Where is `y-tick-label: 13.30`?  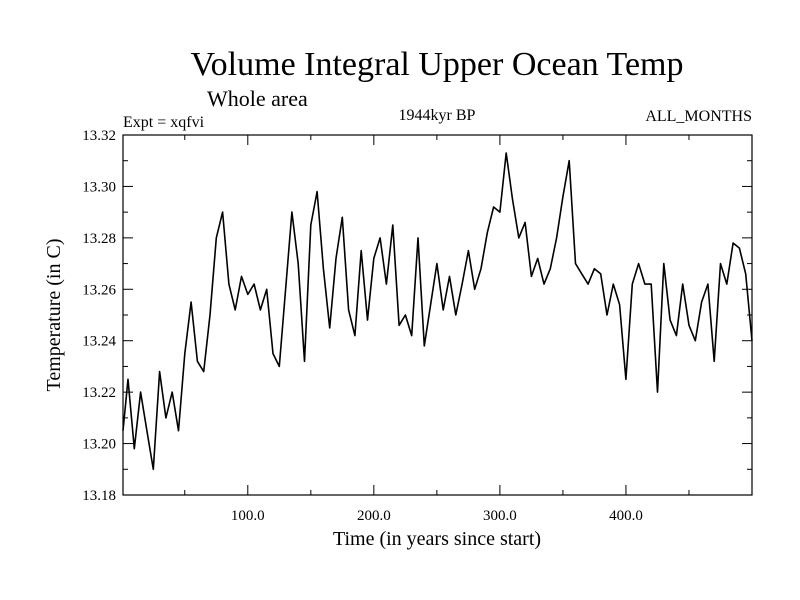
y-tick-label: 13.30 is located at coordinates (99, 187).